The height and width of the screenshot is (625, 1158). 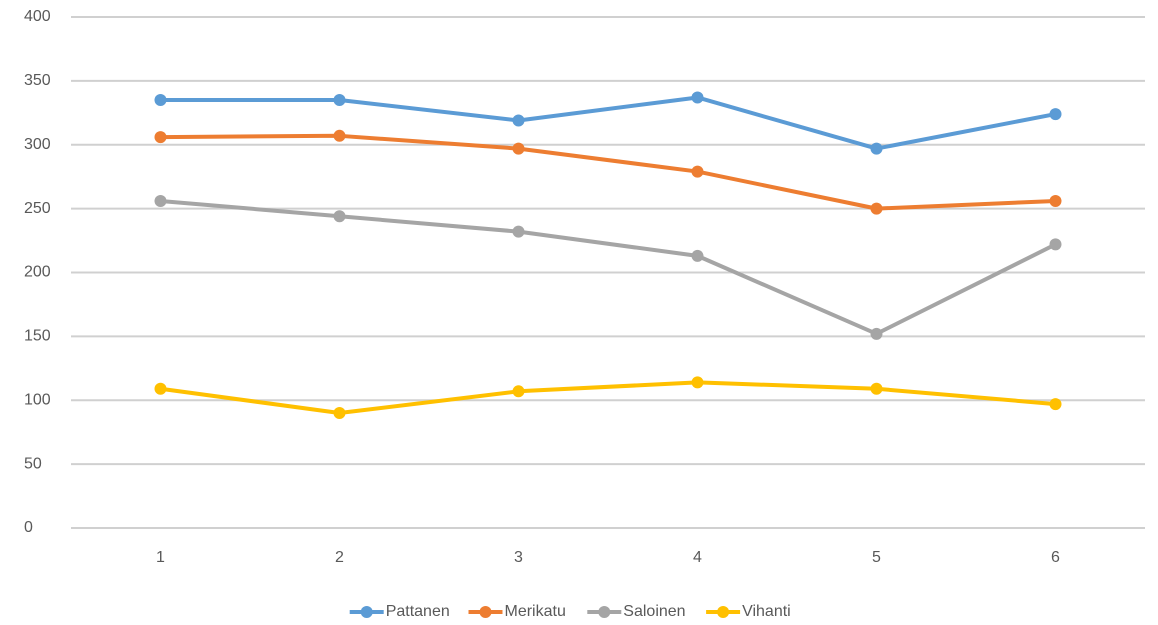 I want to click on x-tick-label: 5, so click(x=876, y=557).